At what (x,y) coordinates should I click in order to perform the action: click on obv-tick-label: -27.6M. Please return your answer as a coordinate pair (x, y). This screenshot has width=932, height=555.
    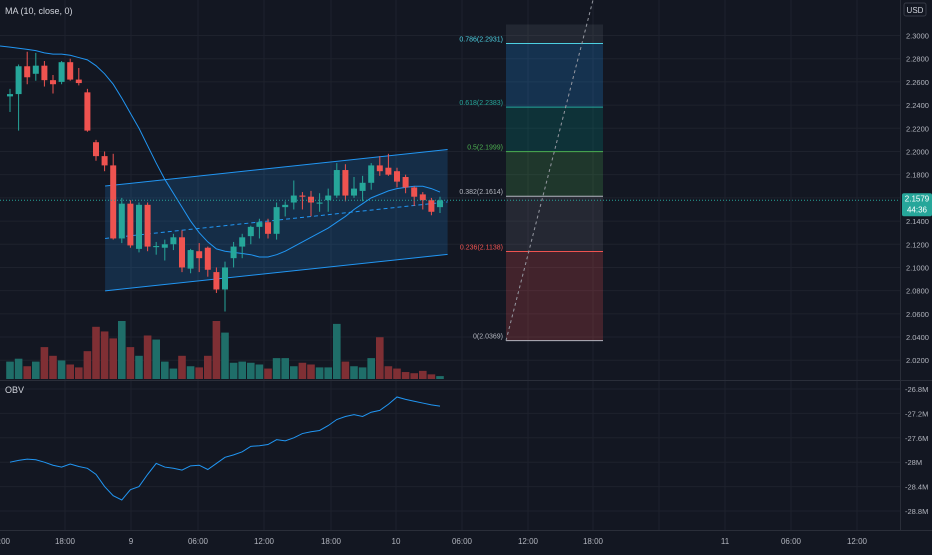
    Looking at the image, I should click on (916, 438).